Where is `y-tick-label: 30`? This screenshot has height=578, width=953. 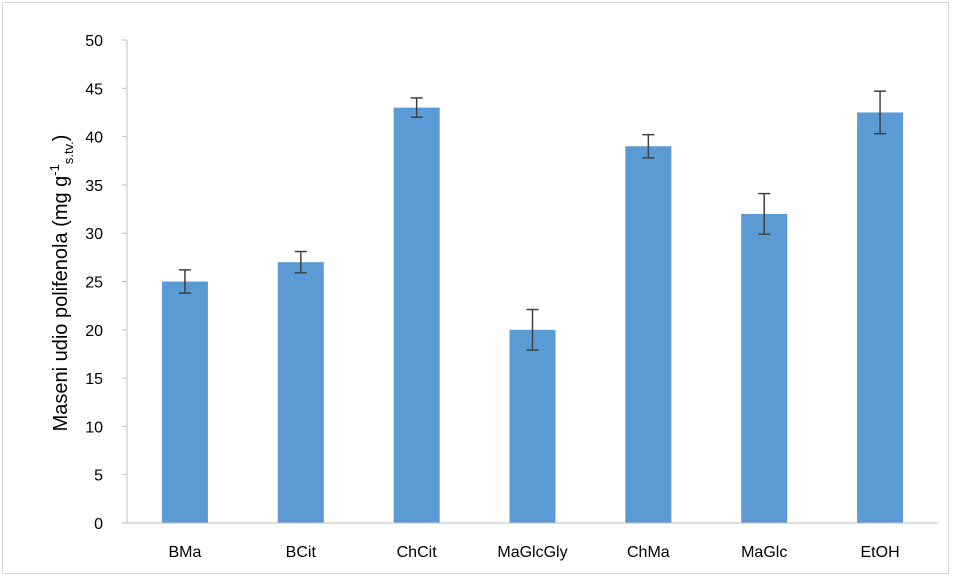 y-tick-label: 30 is located at coordinates (94, 234).